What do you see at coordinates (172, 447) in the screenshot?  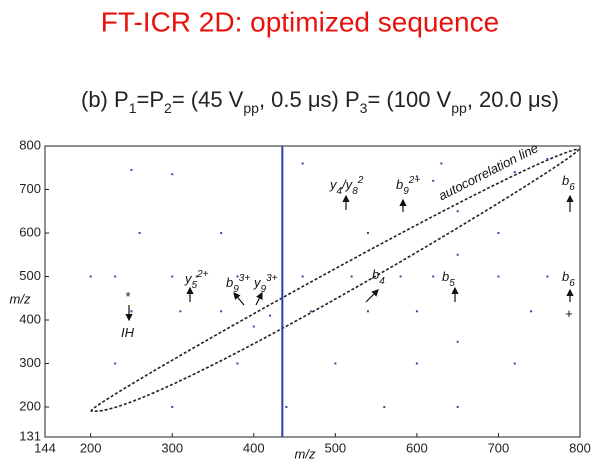 I see `x-tick-label: 300` at bounding box center [172, 447].